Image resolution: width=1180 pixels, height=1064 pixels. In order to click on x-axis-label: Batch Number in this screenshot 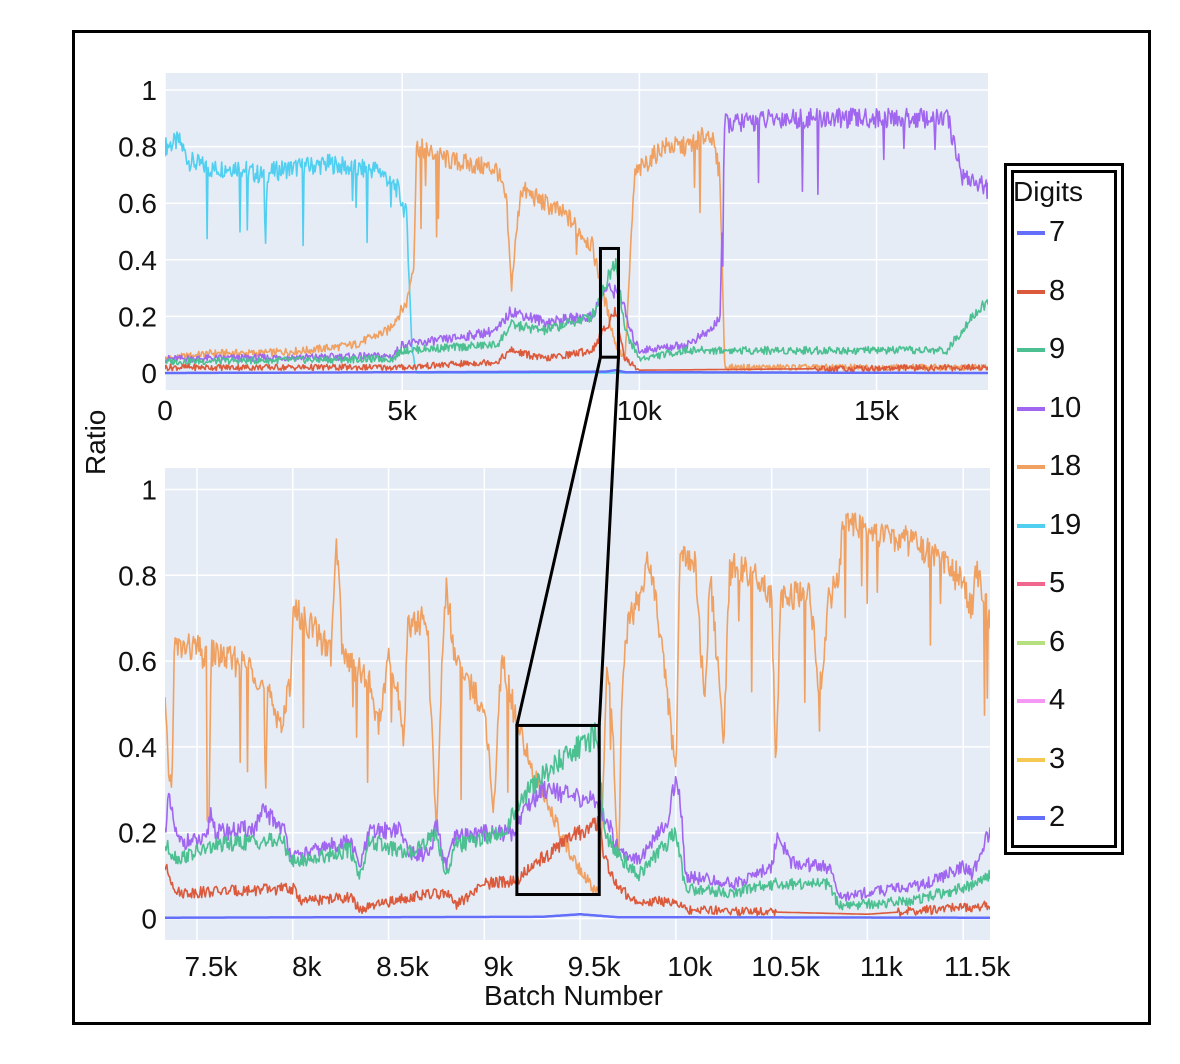, I will do `click(573, 995)`.